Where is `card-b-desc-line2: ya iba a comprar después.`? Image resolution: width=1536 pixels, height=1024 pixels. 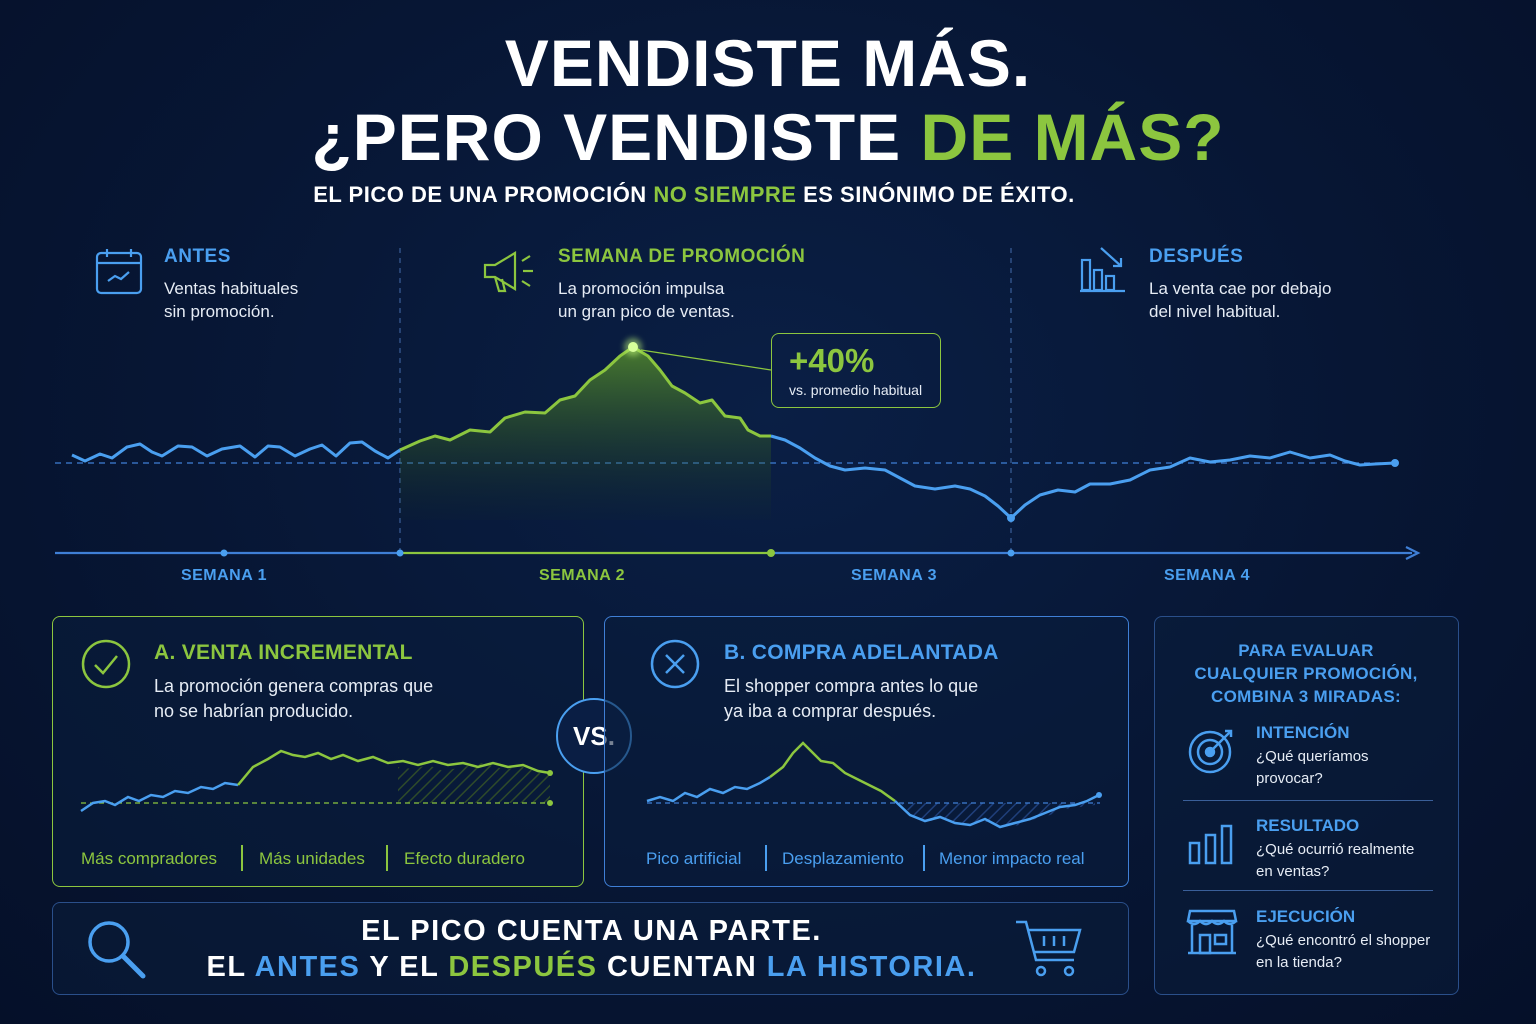
card-b-desc-line2: ya iba a comprar después. is located at coordinates (830, 711).